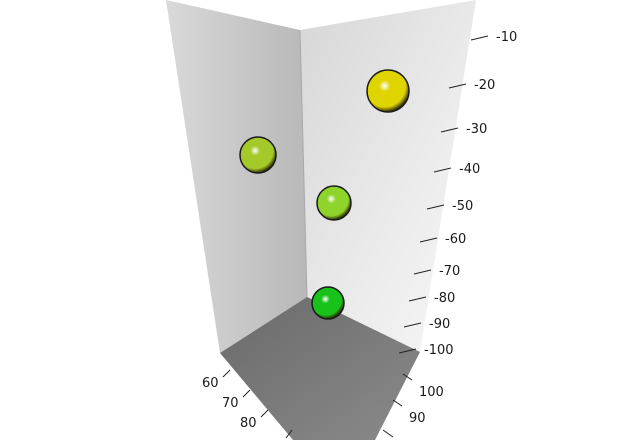 The height and width of the screenshot is (440, 631). I want to click on z-tick-label: -50, so click(462, 206).